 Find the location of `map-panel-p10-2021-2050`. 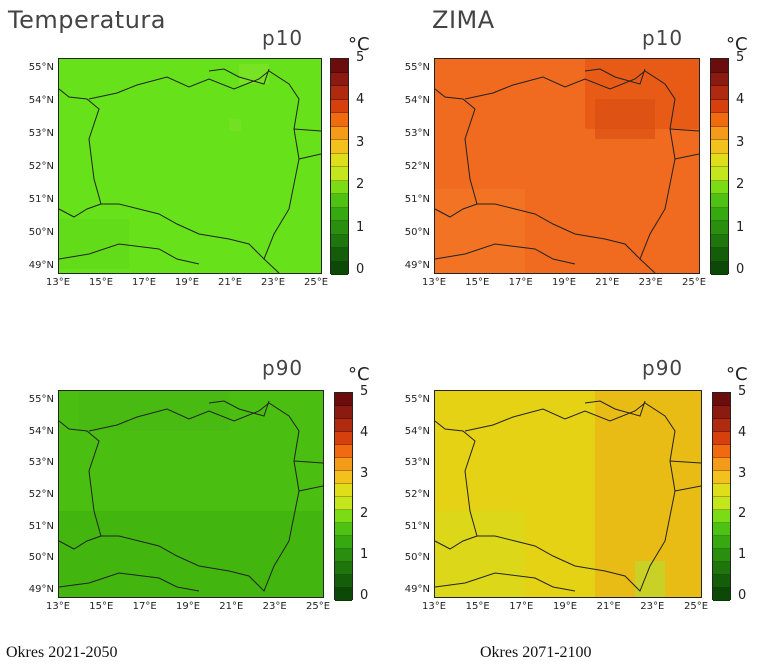

map-panel-p10-2021-2050 is located at coordinates (190, 166).